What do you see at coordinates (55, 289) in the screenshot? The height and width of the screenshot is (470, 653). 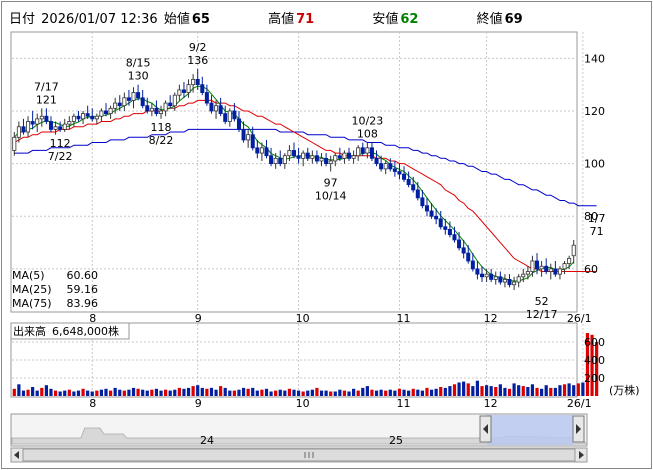 I see `ma-legend: MA(5) 60.60 MA(25) 59.16 MA(75) 83.96` at bounding box center [55, 289].